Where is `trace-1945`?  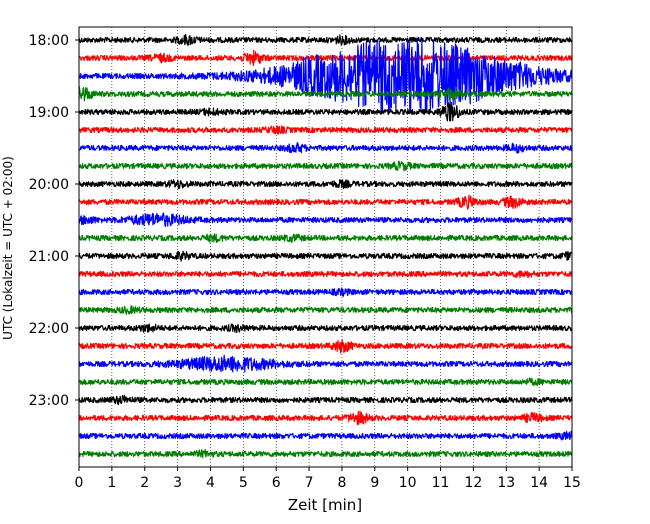 trace-1945 is located at coordinates (325, 166).